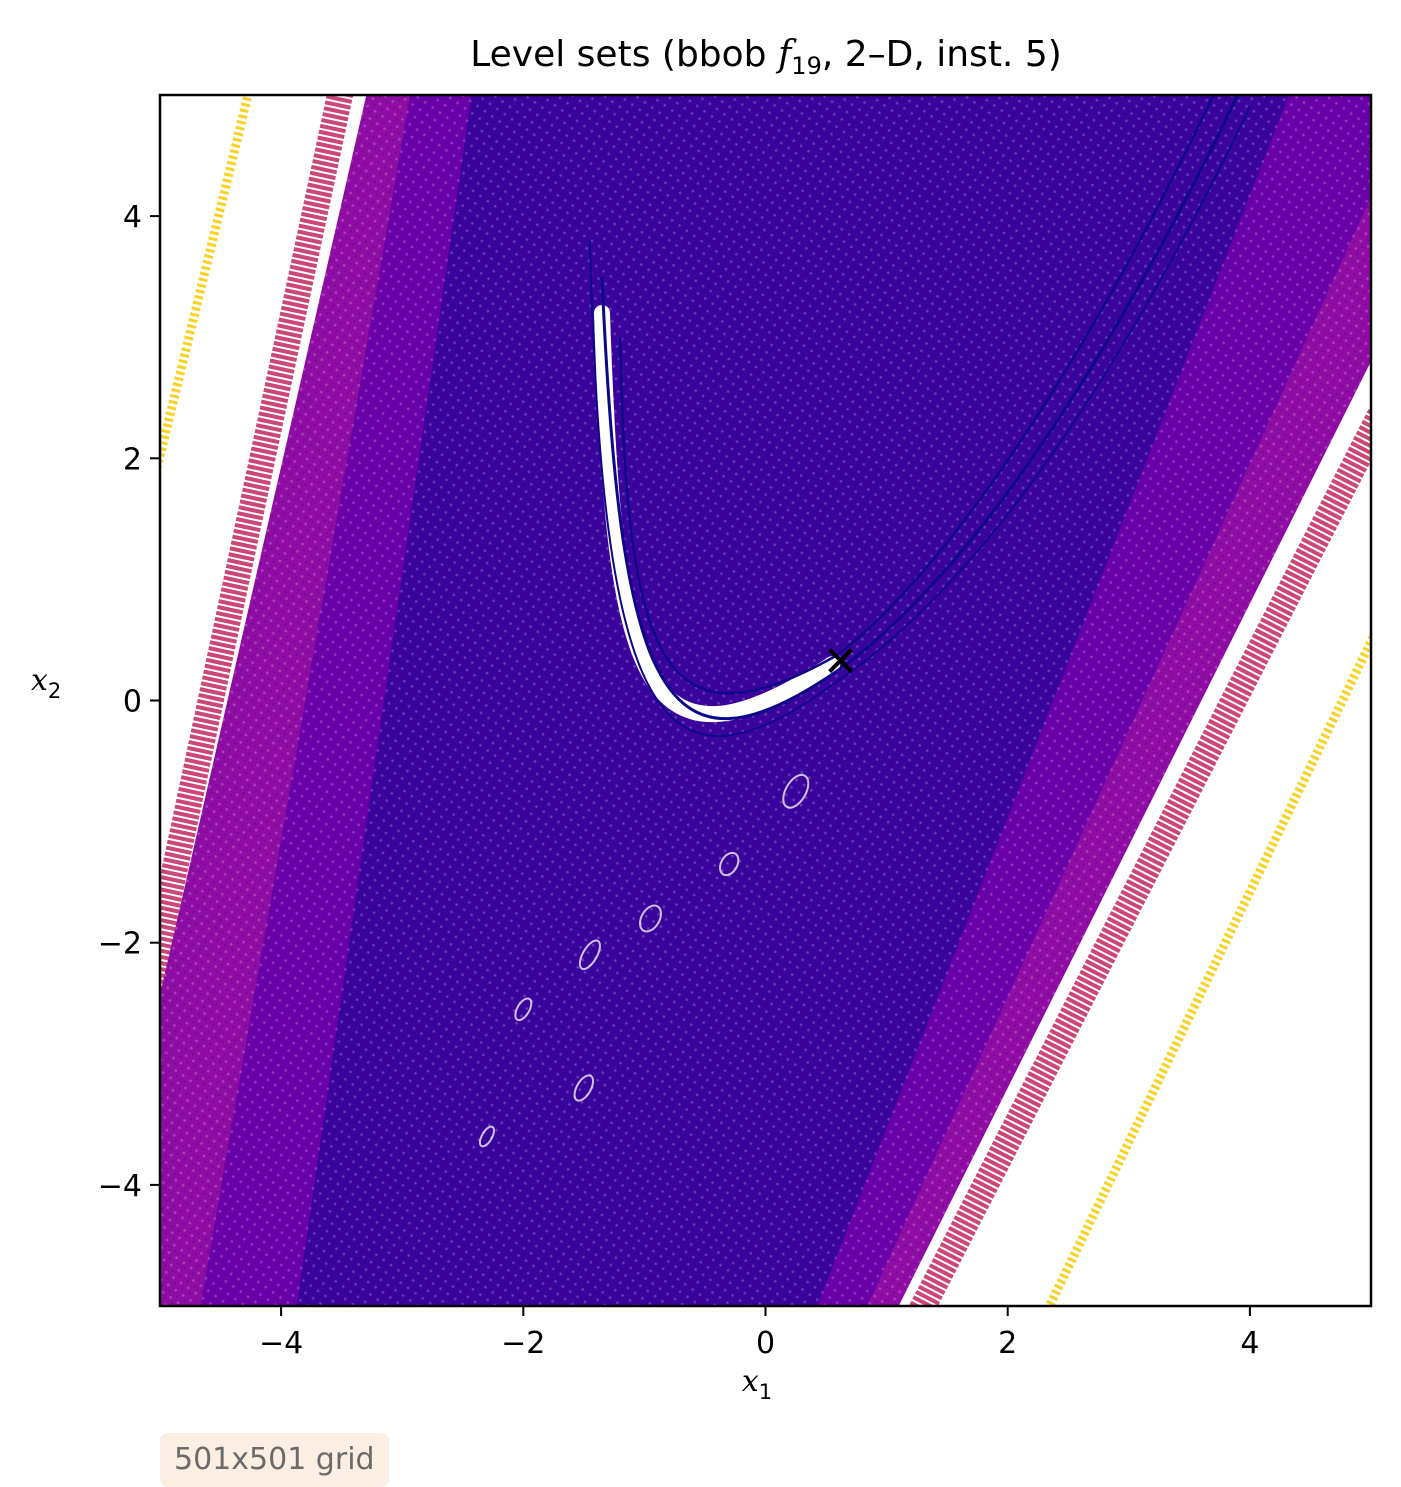 This screenshot has height=1487, width=1401. I want to click on grid-size-badge: 501x501 grid, so click(274, 1460).